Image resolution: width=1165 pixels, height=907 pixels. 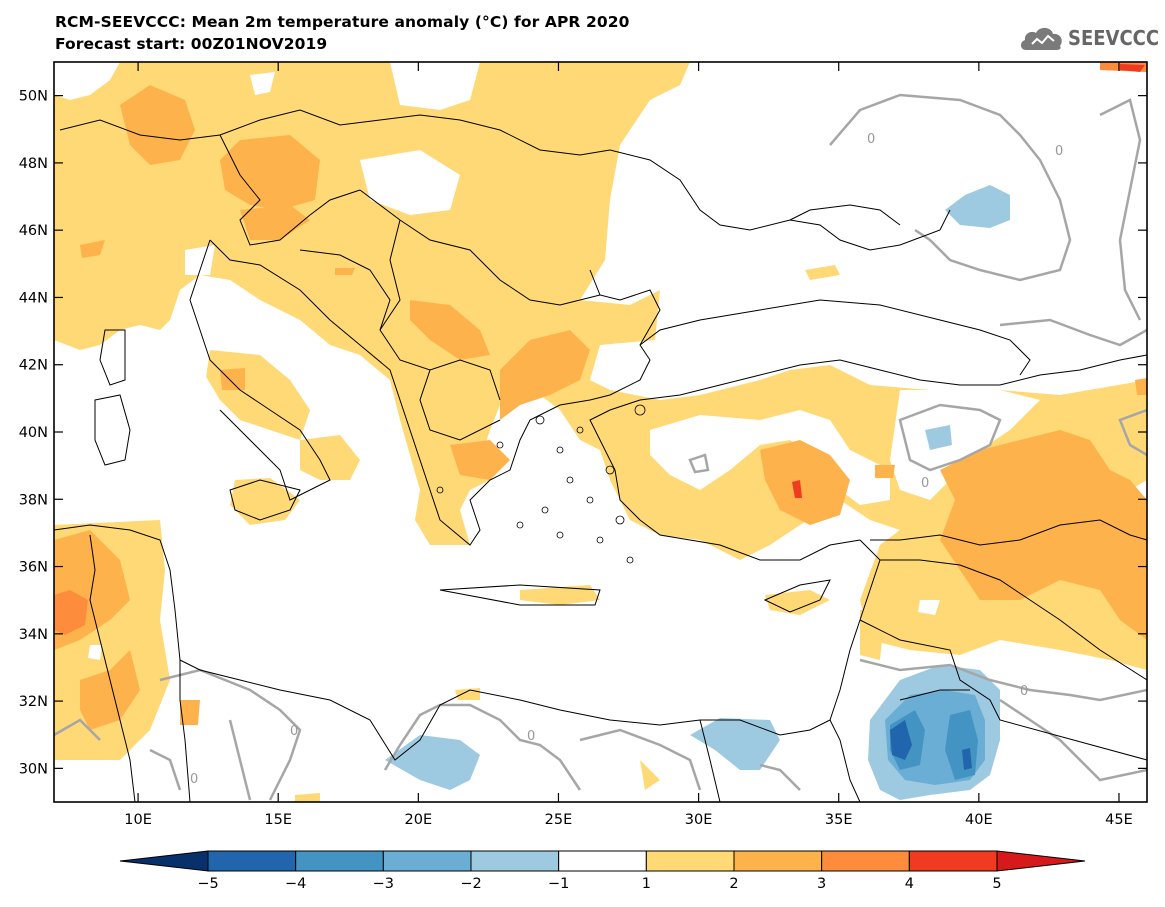 What do you see at coordinates (419, 820) in the screenshot?
I see `lon-tick-label: 20E` at bounding box center [419, 820].